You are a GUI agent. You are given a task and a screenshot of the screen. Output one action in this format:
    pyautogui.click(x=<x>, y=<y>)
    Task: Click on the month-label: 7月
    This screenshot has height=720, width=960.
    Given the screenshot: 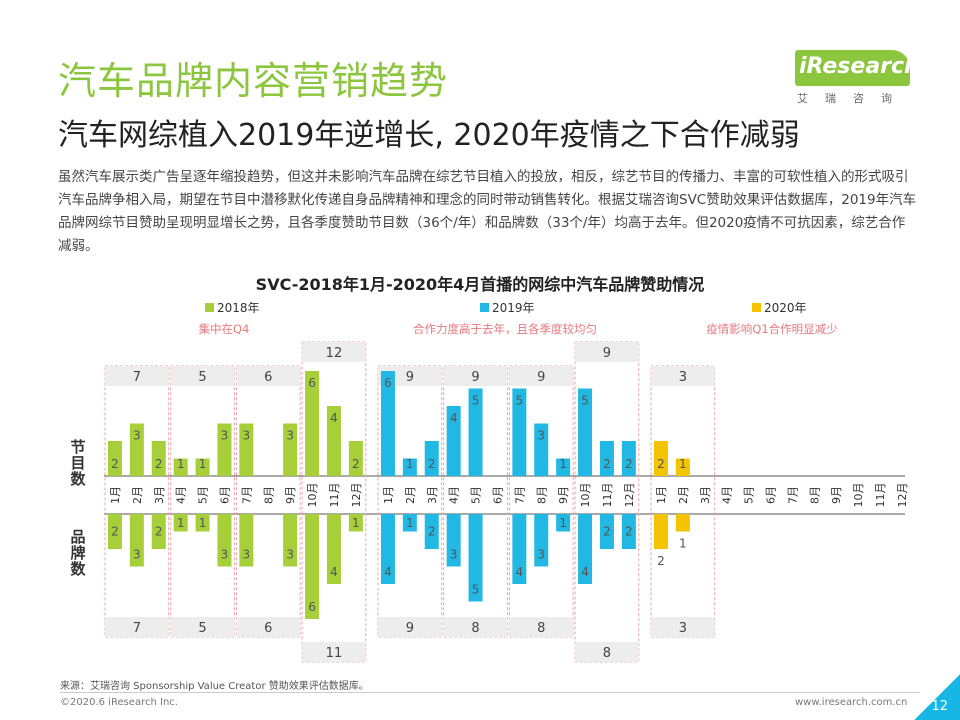 What is the action you would take?
    pyautogui.click(x=792, y=495)
    